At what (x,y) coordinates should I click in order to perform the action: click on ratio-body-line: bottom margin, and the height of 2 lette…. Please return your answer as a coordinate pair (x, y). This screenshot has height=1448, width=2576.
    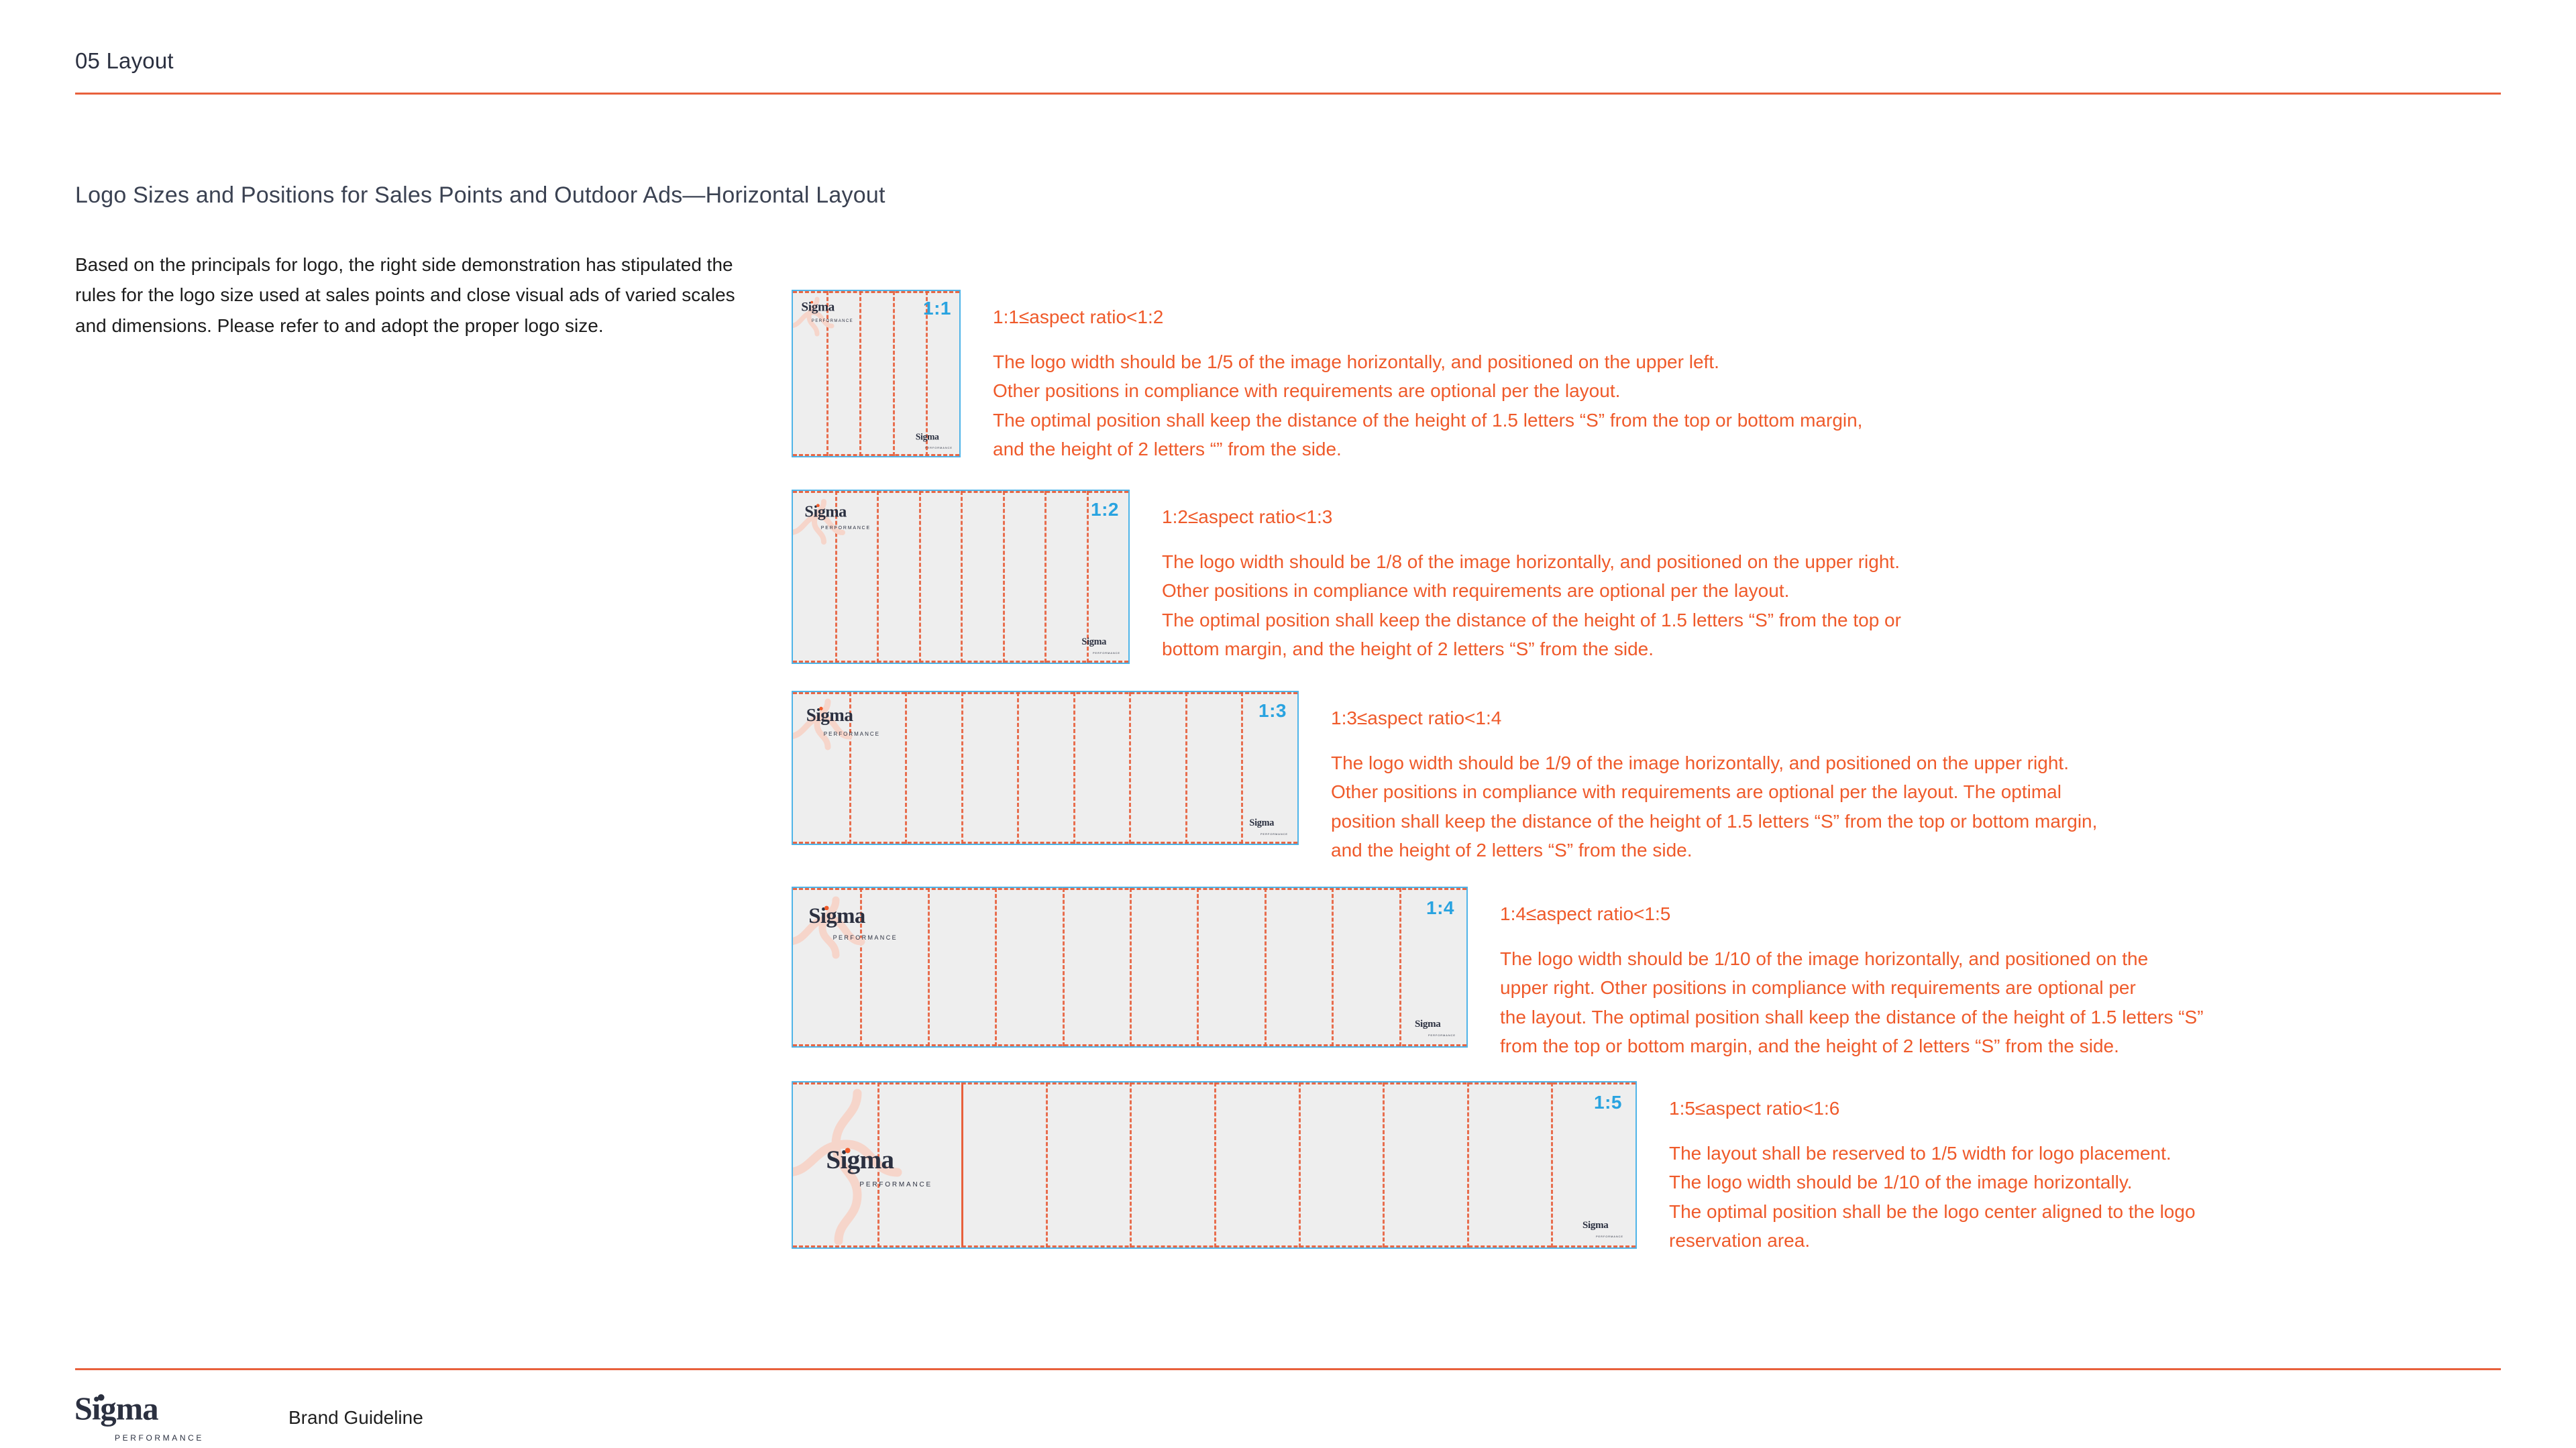
    Looking at the image, I should click on (1408, 648).